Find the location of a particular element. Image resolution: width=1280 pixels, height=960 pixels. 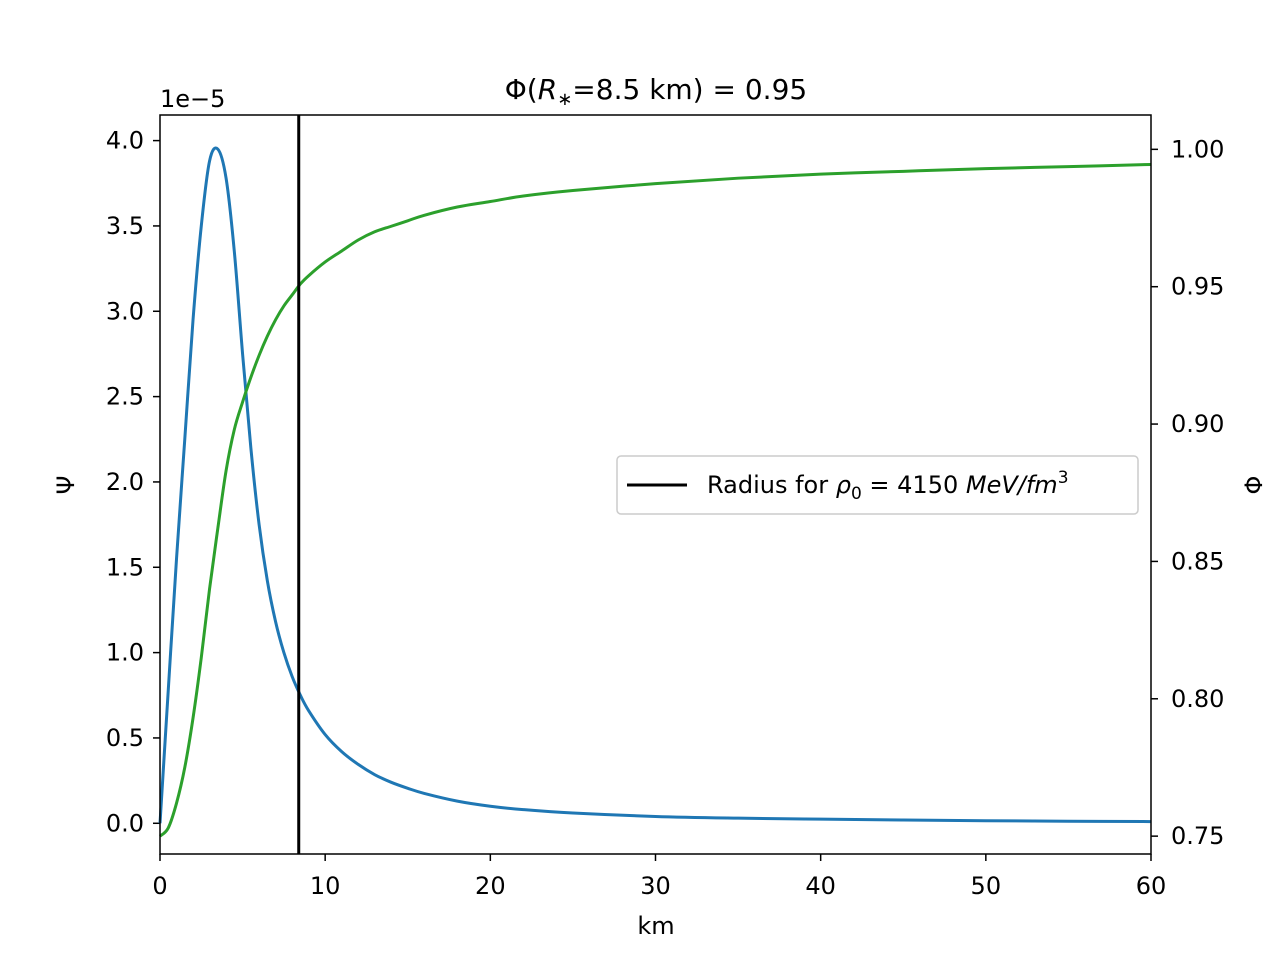

x-tick-label: 10 is located at coordinates (325, 886).